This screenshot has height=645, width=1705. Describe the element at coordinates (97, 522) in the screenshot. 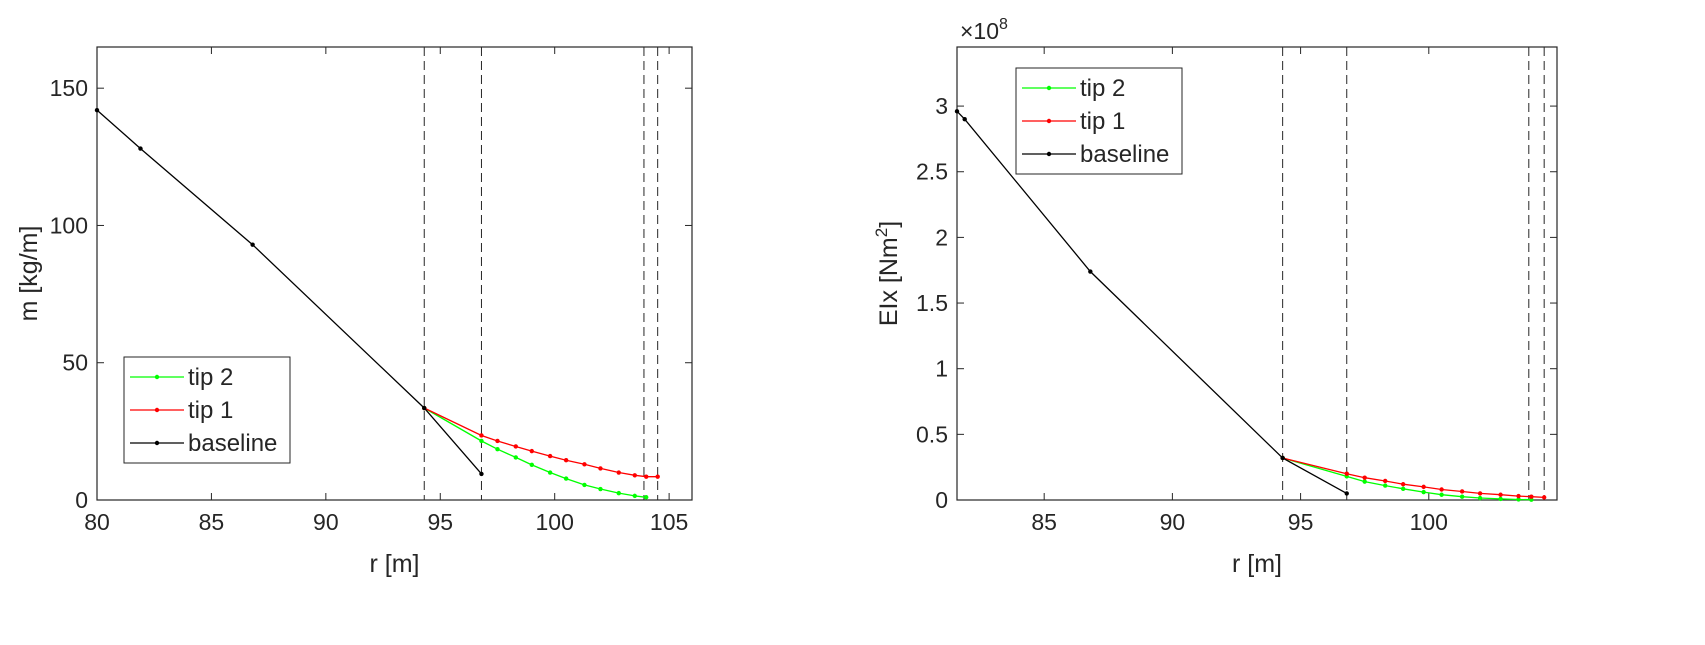

I see `x-tick-label: 80` at that location.